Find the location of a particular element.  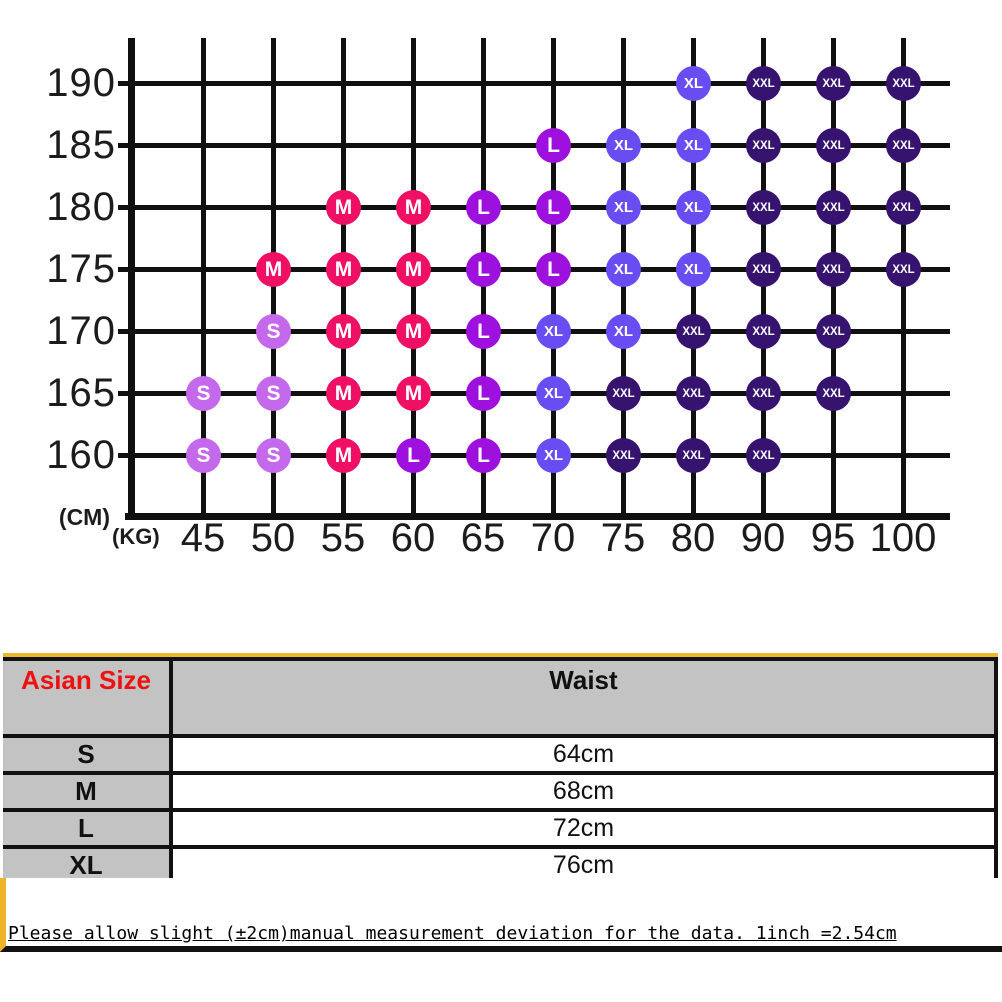

size-dot-xl-70kg-165cm: XL is located at coordinates (553, 393).